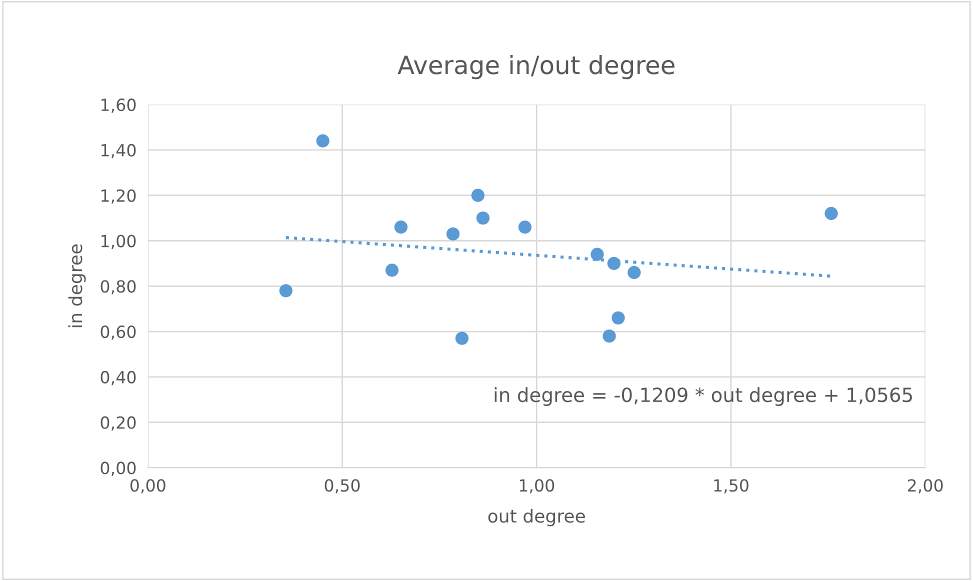  Describe the element at coordinates (148, 486) in the screenshot. I see `x-tick-label: 0,00` at that location.